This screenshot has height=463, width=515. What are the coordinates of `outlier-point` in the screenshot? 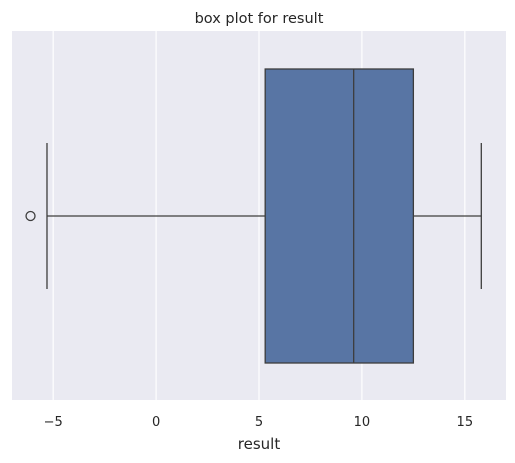 It's located at (30, 216).